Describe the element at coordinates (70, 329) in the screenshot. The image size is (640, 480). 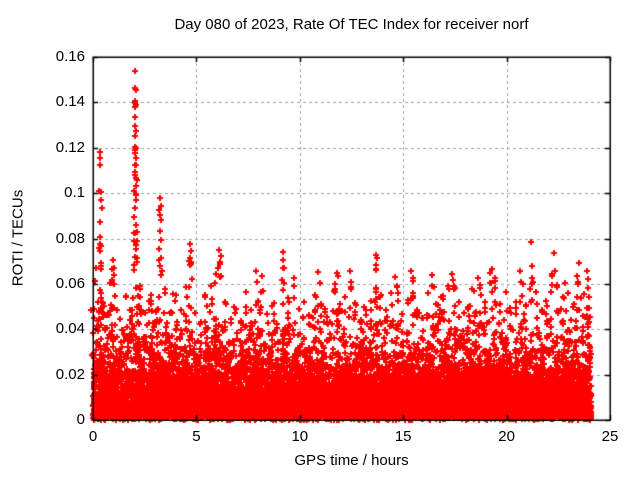
I see `y-tick-label: 0.04` at that location.